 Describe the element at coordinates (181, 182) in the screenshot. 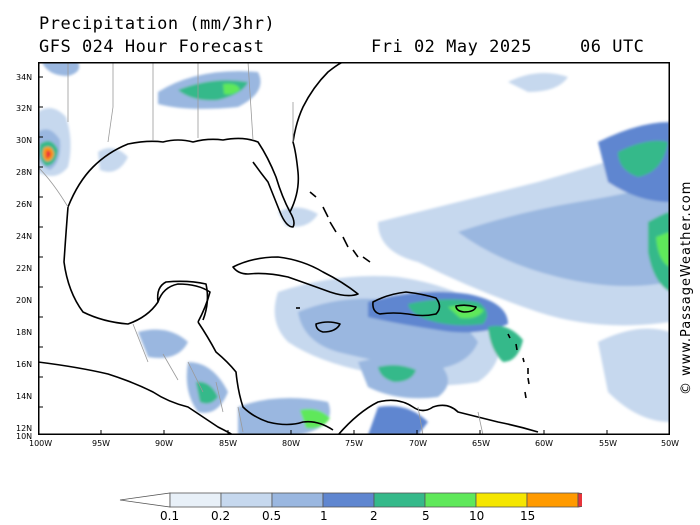

I see `us-gulf-coast` at that location.